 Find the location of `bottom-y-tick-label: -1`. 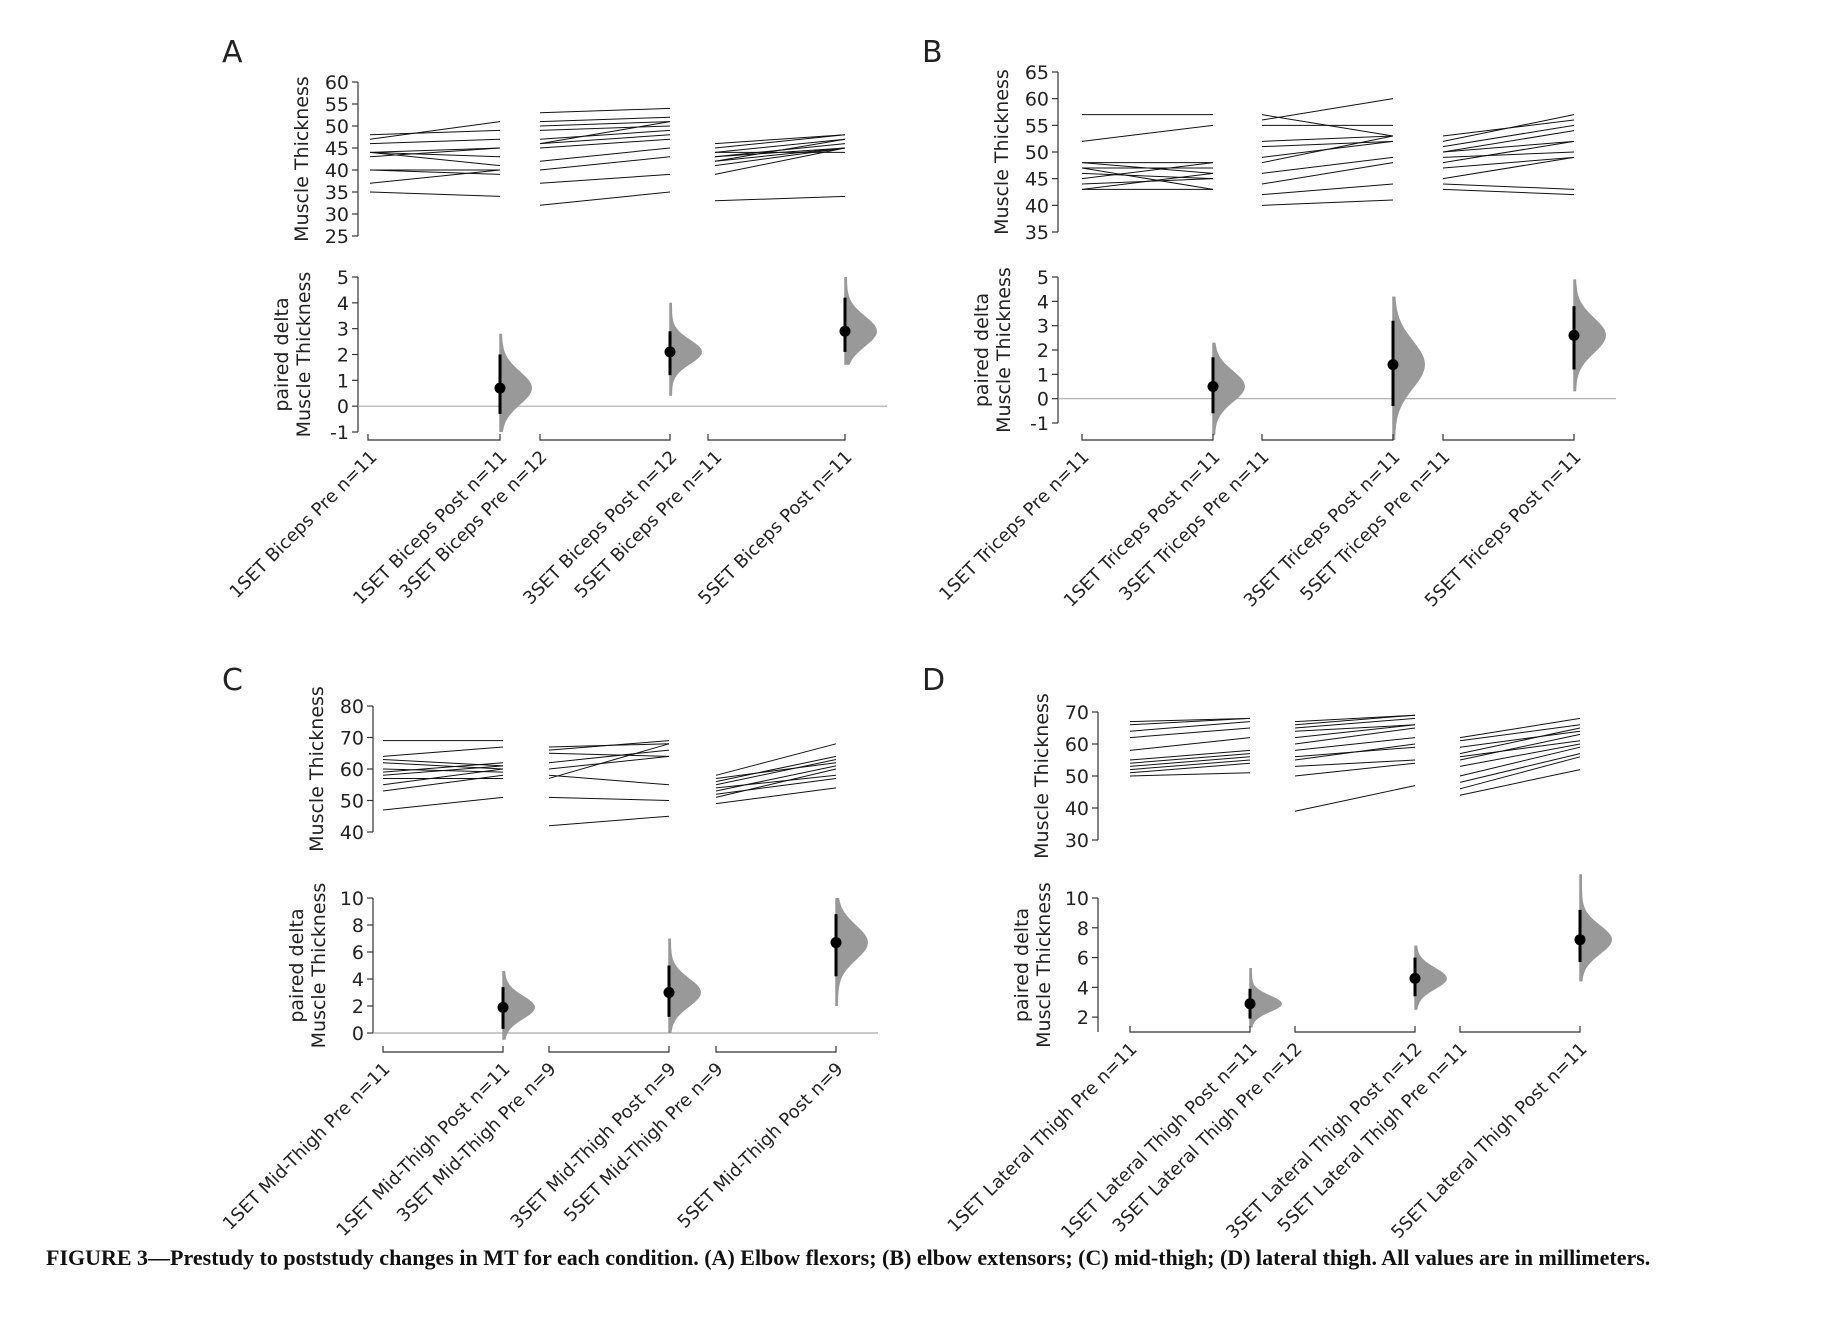

bottom-y-tick-label: -1 is located at coordinates (1039, 424).